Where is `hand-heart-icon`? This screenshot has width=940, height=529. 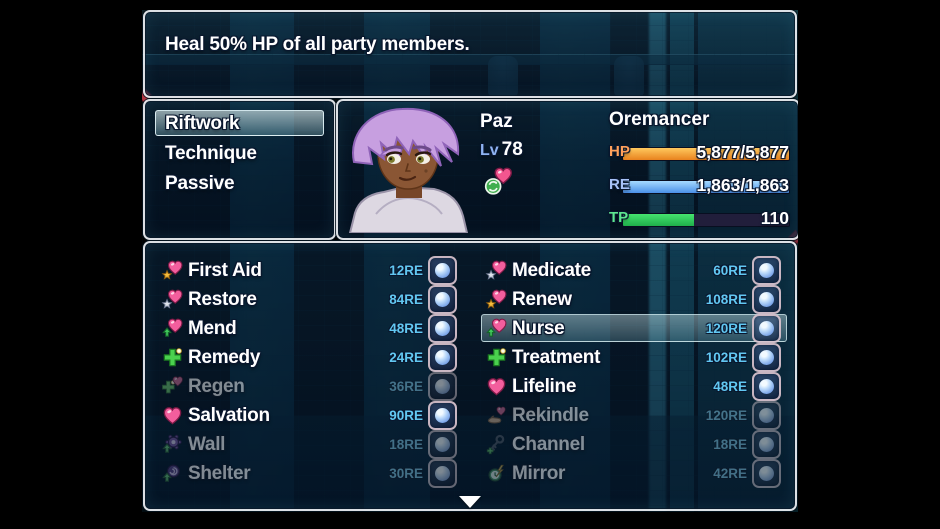 hand-heart-icon is located at coordinates (497, 416).